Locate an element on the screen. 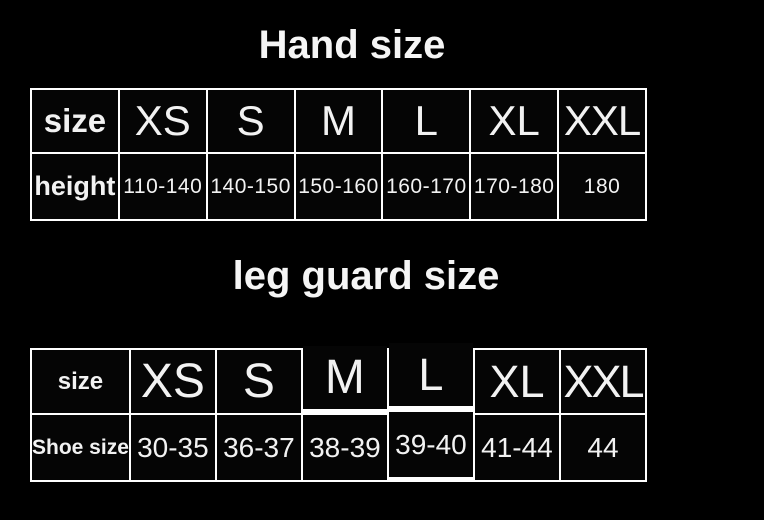 This screenshot has width=764, height=520. leg-value-xl: 41-44 is located at coordinates (516, 447).